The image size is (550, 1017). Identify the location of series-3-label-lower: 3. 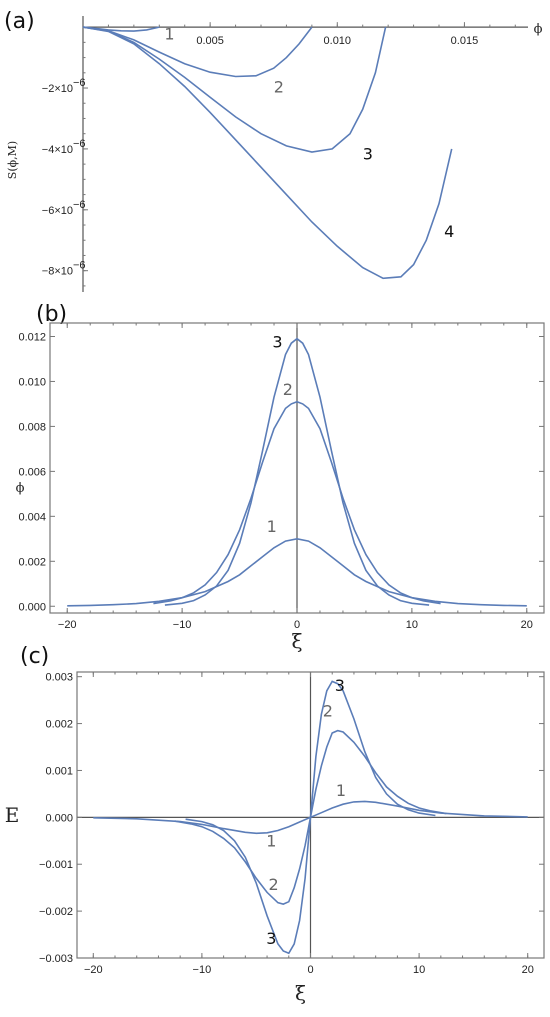
(271, 938).